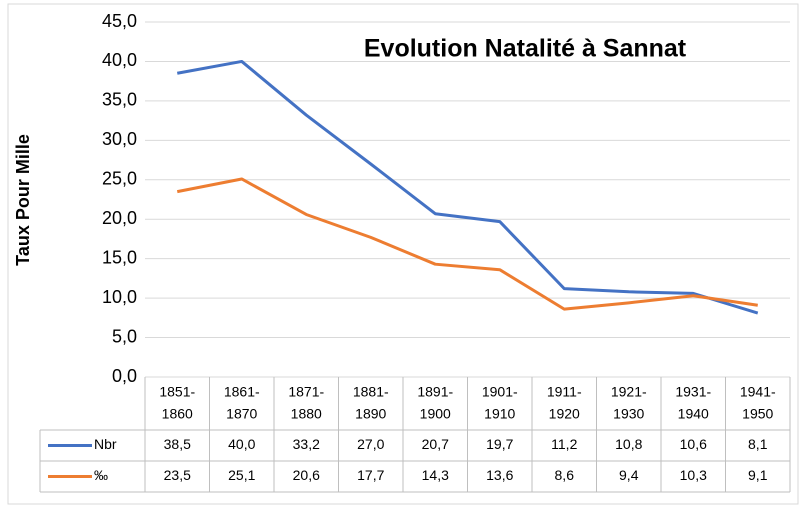  Describe the element at coordinates (101, 475) in the screenshot. I see `legend-label: ‰` at that location.